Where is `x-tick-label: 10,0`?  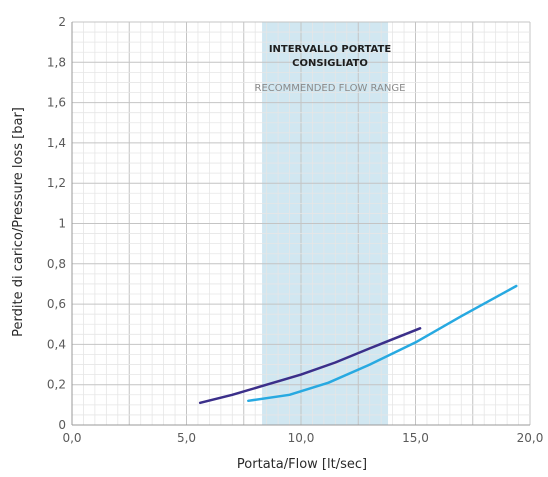 x-tick-label: 10,0 is located at coordinates (301, 438).